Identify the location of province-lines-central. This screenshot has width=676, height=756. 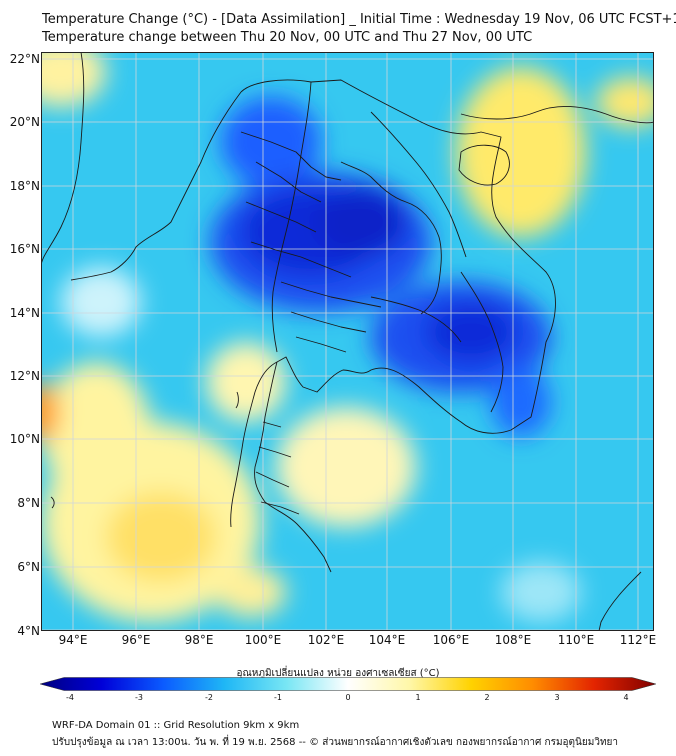
(331, 317).